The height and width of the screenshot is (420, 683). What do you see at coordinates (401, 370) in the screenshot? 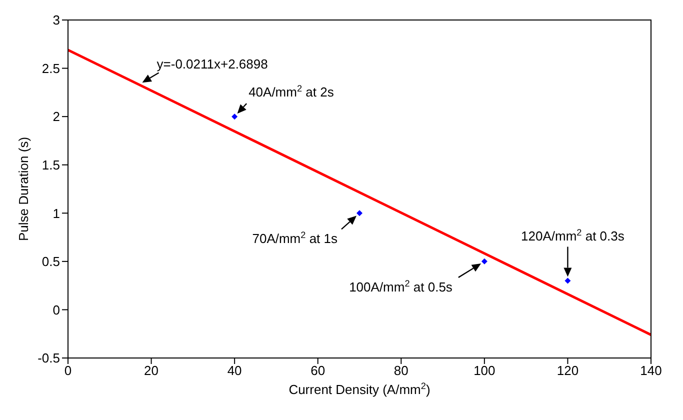
I see `x-tick-label: 80` at bounding box center [401, 370].